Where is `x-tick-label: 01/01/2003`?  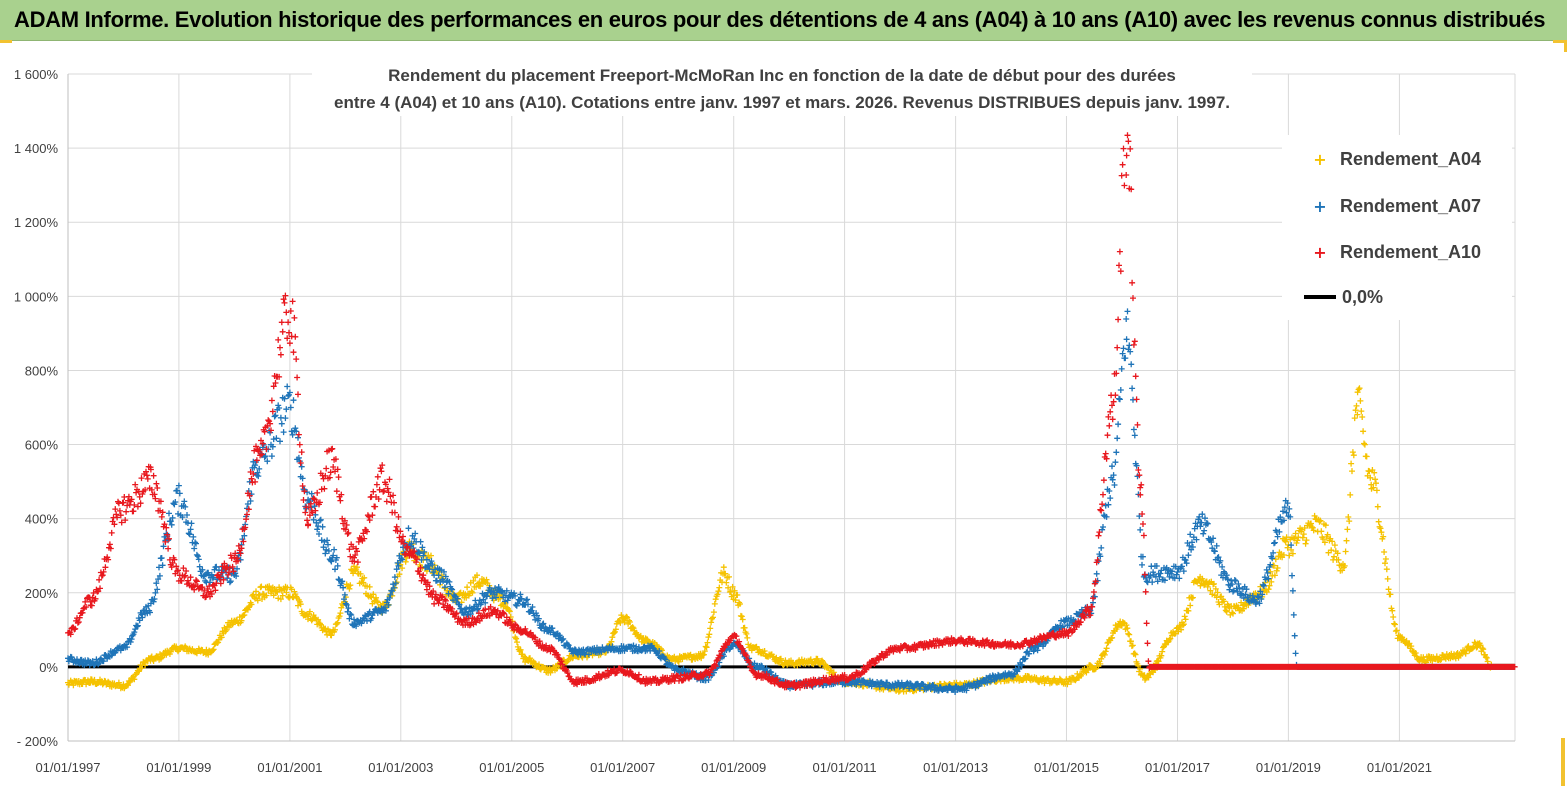
x-tick-label: 01/01/2003 is located at coordinates (400, 767).